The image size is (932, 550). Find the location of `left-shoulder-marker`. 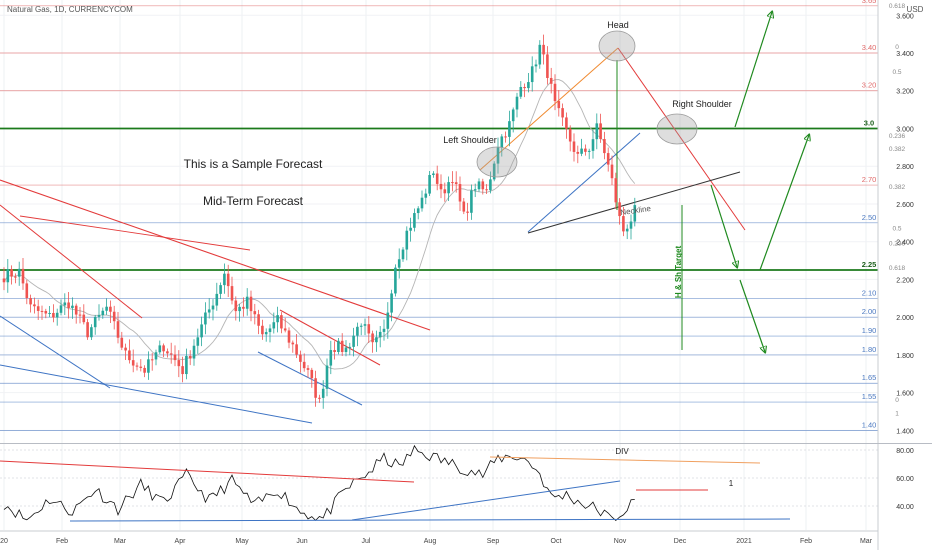

left-shoulder-marker is located at coordinates (497, 162).